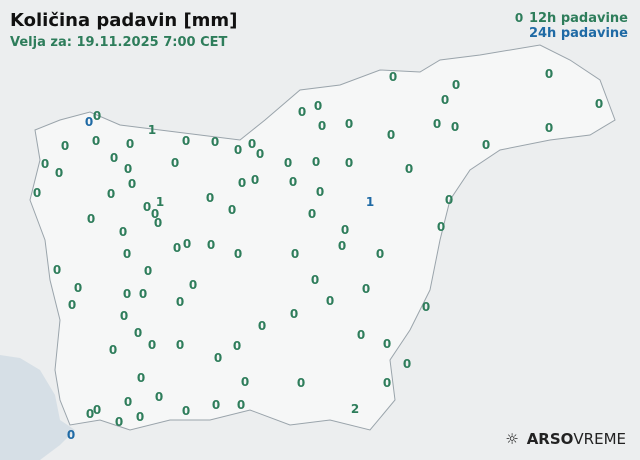 This screenshot has height=460, width=640. Describe the element at coordinates (124, 20) in the screenshot. I see `page-title: Količina padavin [mm]` at that location.